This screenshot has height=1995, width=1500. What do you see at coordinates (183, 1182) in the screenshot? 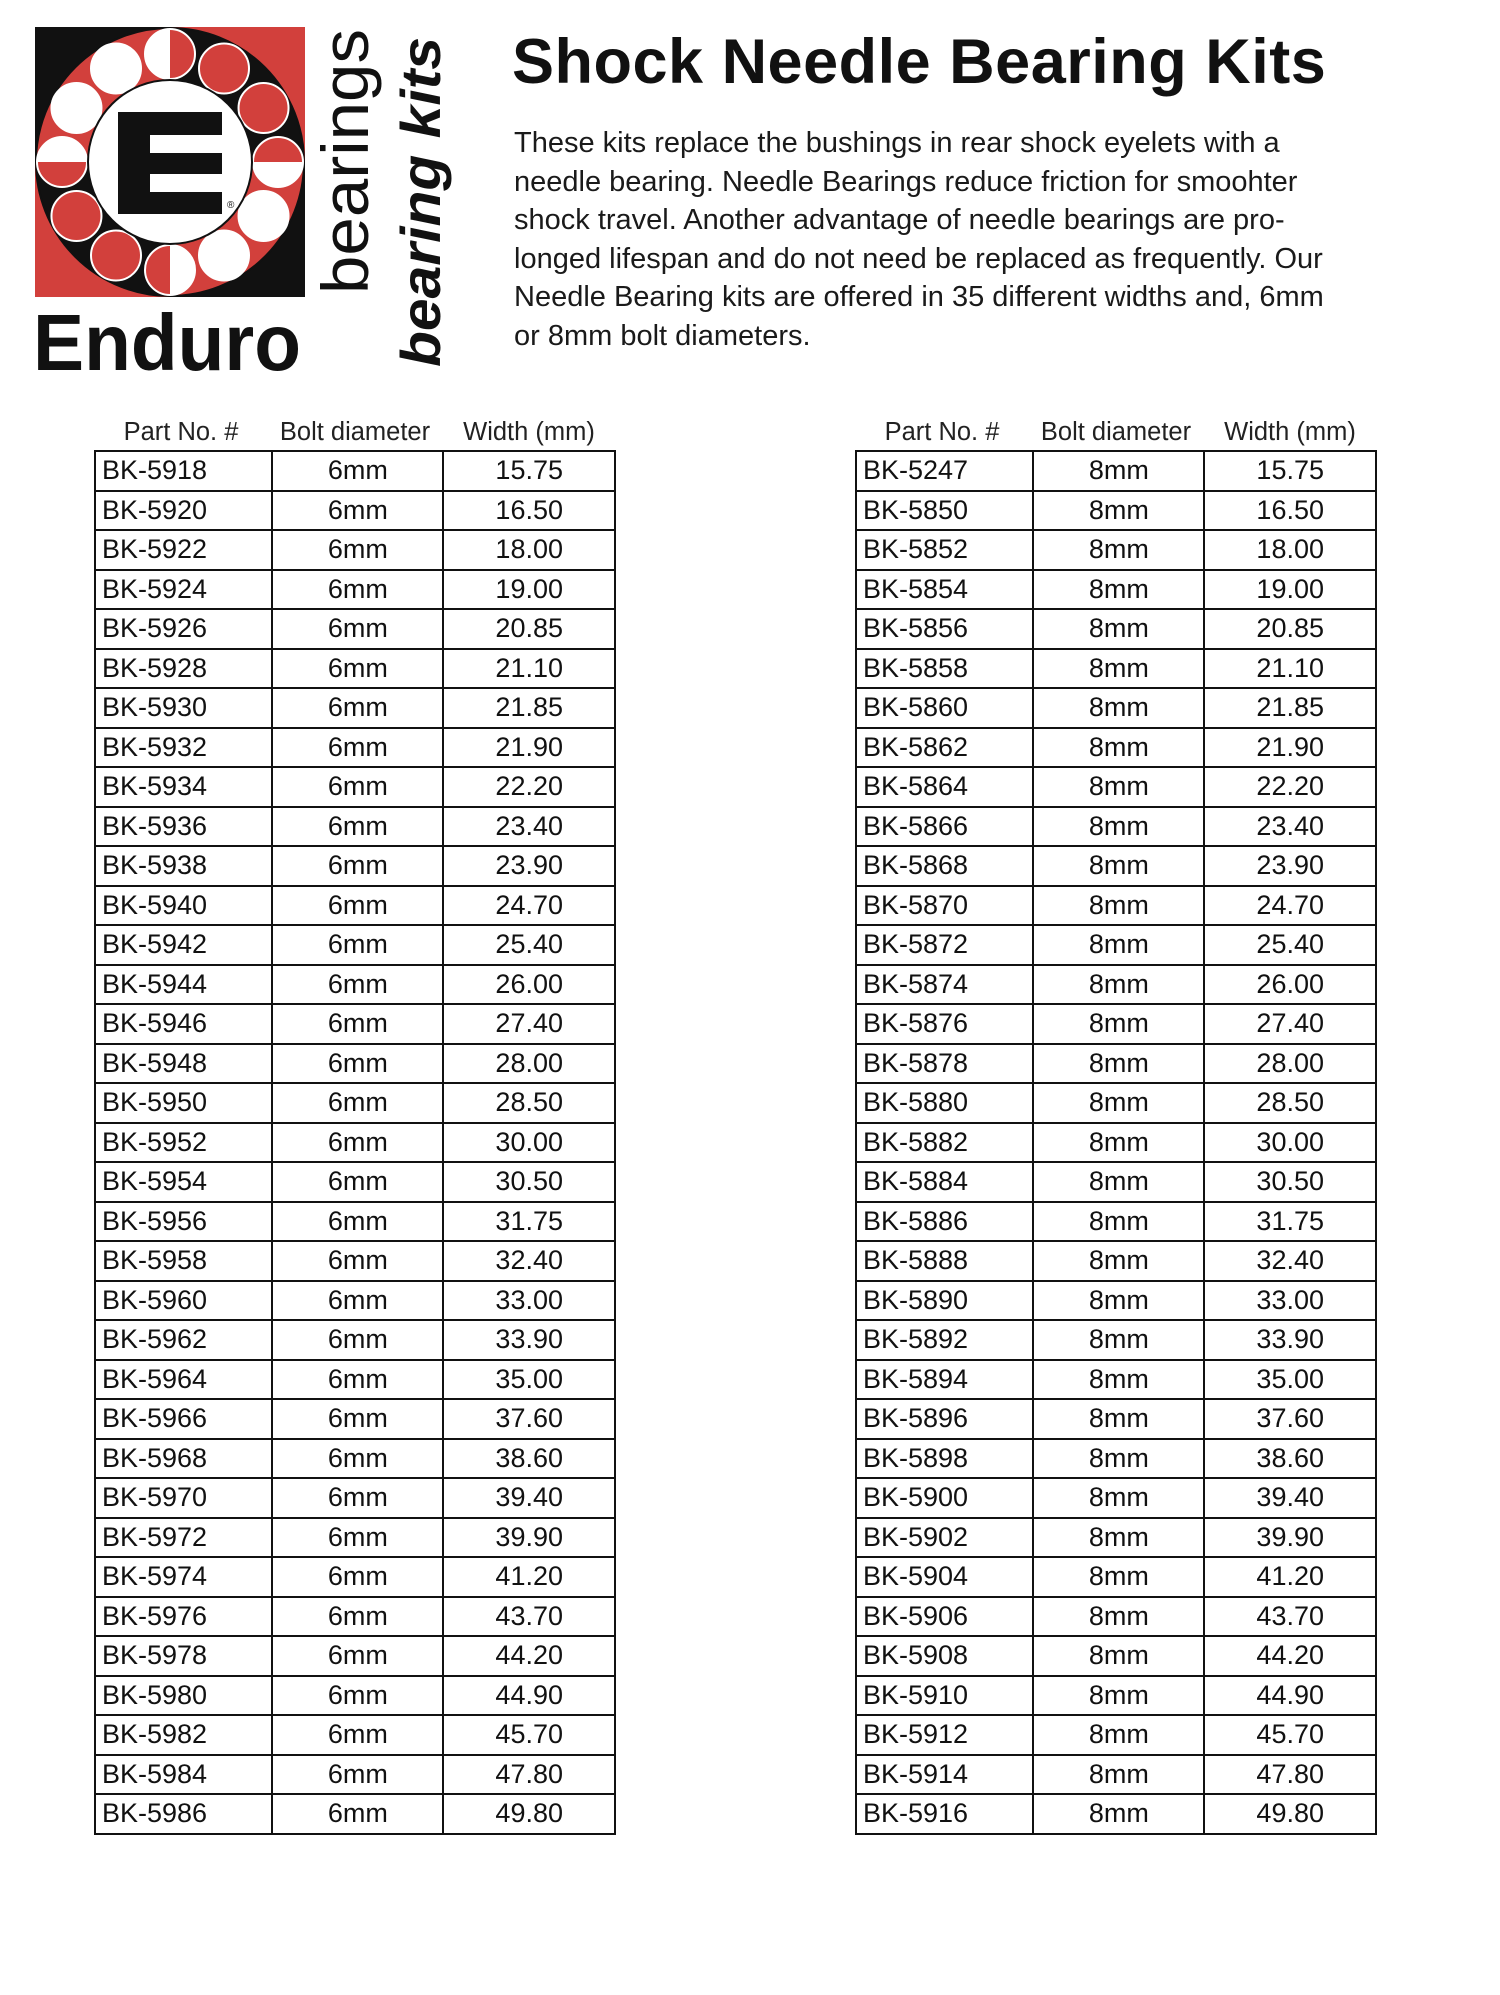
I see `part-number-cell: BK-5954` at bounding box center [183, 1182].